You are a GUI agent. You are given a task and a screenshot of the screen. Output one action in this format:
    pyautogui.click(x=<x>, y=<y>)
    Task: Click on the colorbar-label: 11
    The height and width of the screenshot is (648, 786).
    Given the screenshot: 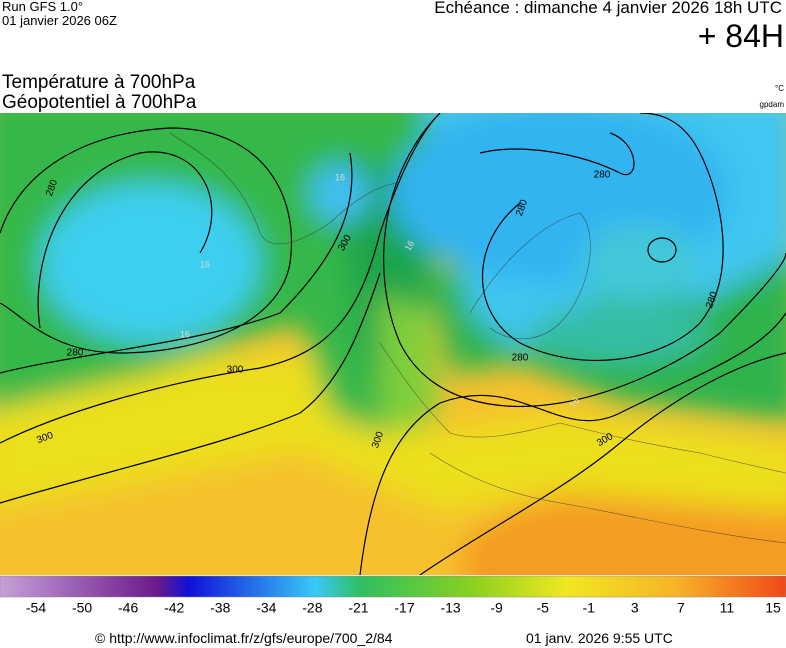 What is the action you would take?
    pyautogui.click(x=727, y=607)
    